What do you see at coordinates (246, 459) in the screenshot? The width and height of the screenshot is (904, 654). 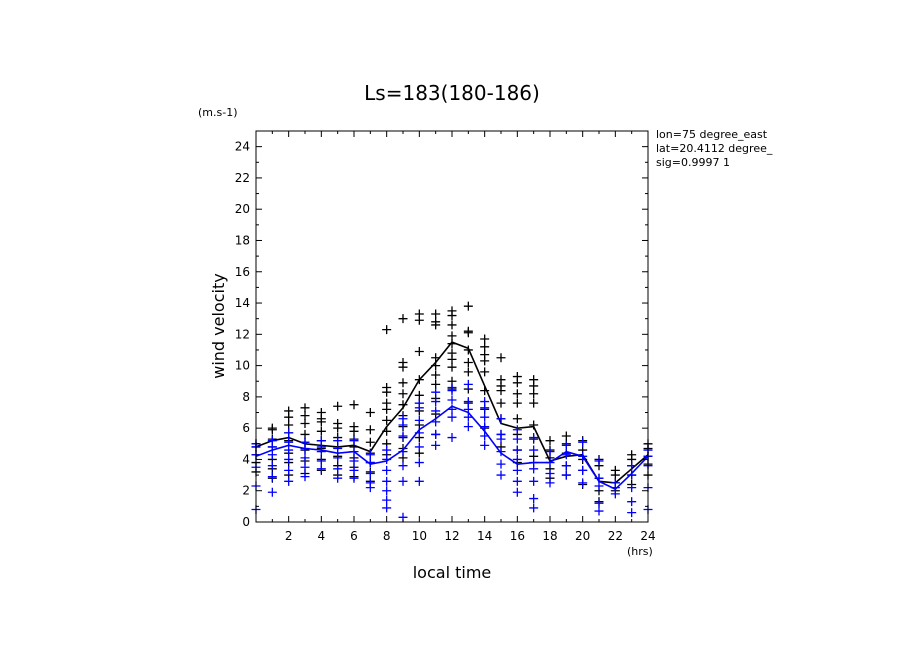 I see `y-tick-label: 4` at bounding box center [246, 459].